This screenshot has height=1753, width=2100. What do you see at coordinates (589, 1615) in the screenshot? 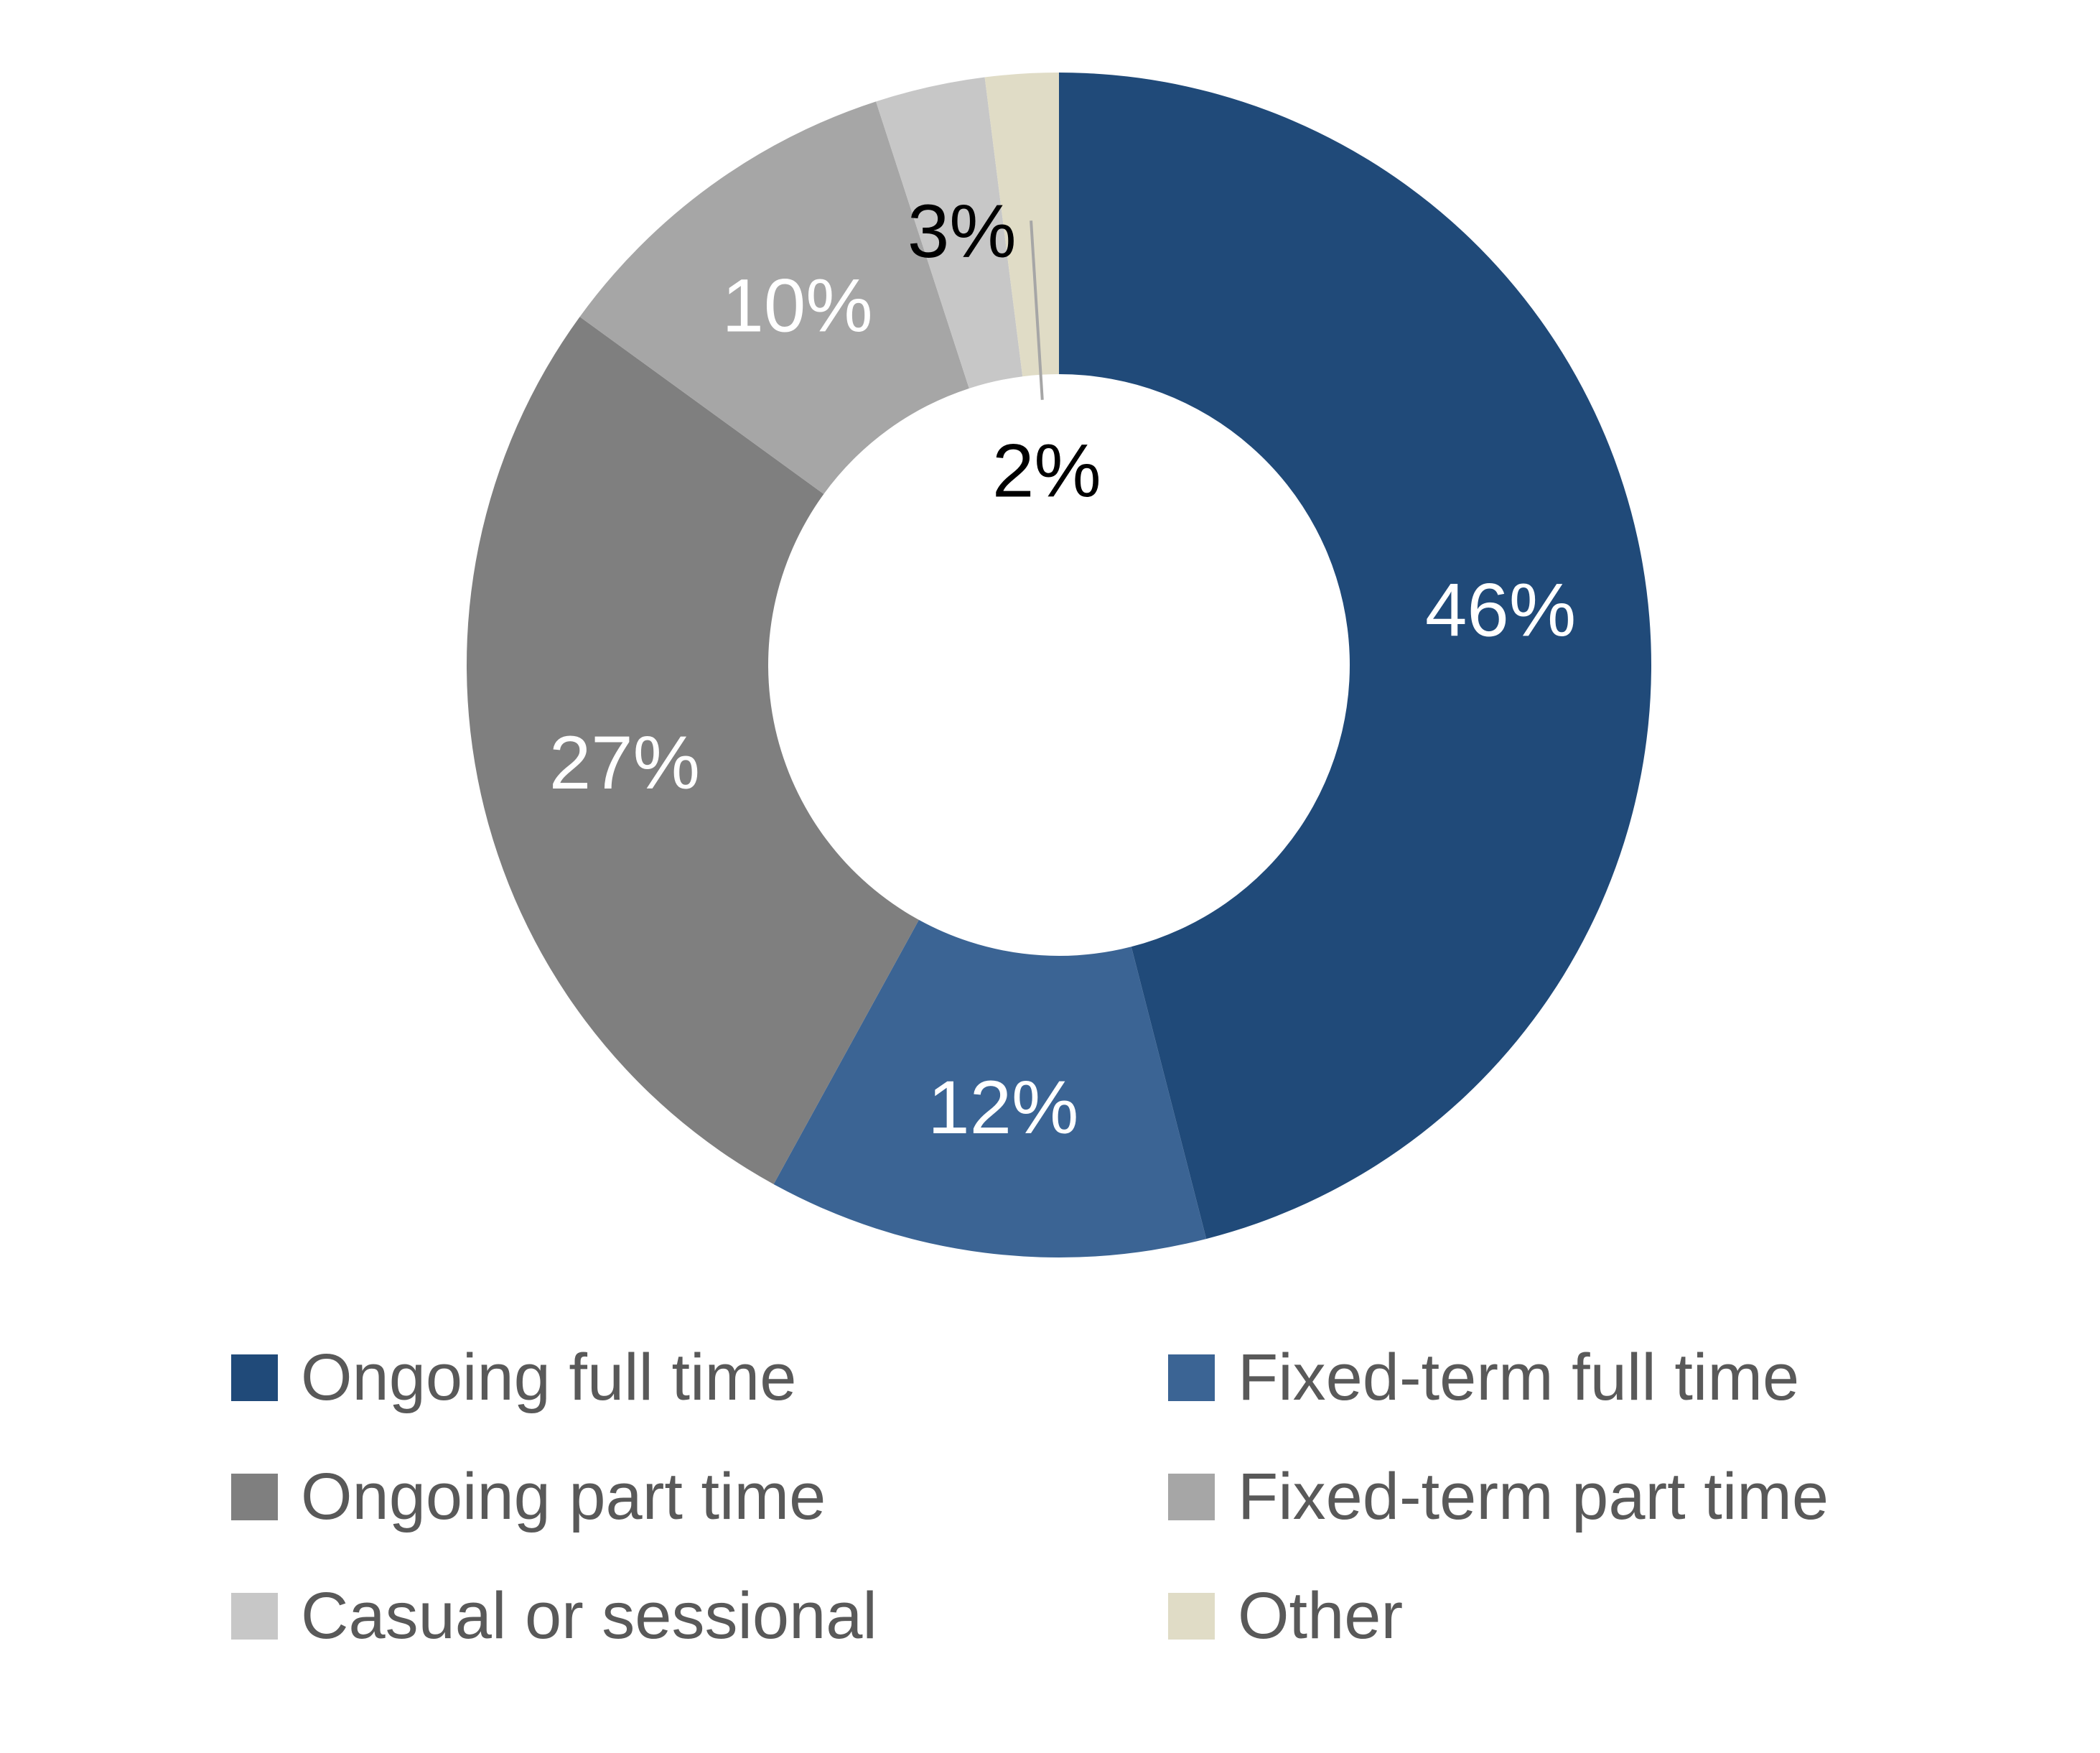
I see `legend-label-casual-or-sessional: Casual or sessional` at bounding box center [589, 1615].